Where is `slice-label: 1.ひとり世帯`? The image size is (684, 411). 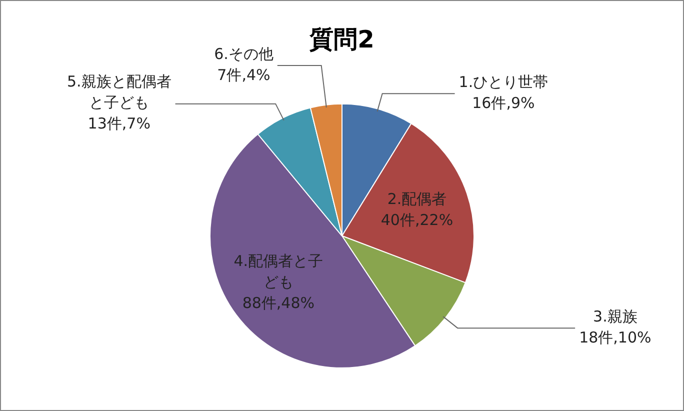
slice-label: 1.ひとり世帯 is located at coordinates (503, 82).